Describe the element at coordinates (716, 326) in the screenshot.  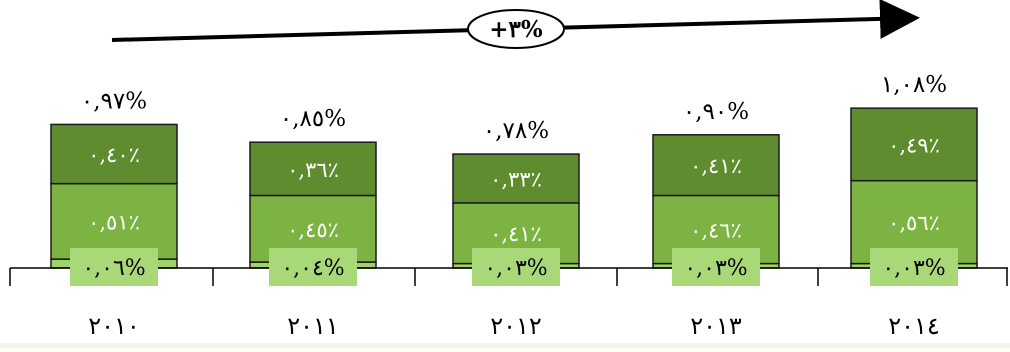
I see `x-tick-label: ٢٠١٣` at that location.